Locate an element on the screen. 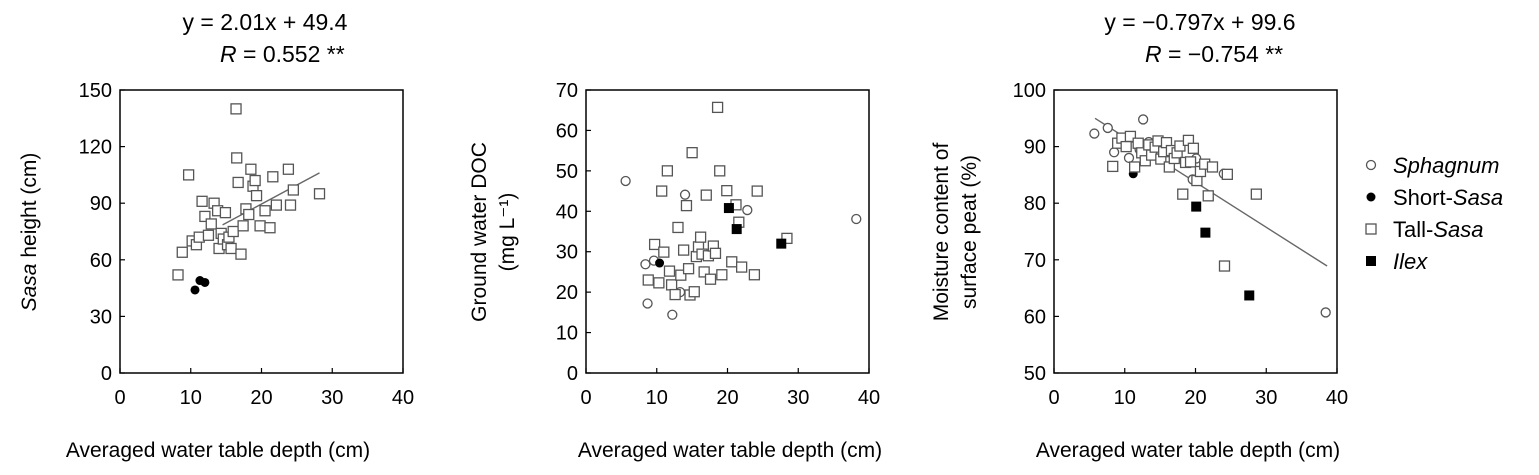 Image resolution: width=1539 pixels, height=475 pixels. legend-item-short-sasa: Short-Sasa is located at coordinates (1434, 197).